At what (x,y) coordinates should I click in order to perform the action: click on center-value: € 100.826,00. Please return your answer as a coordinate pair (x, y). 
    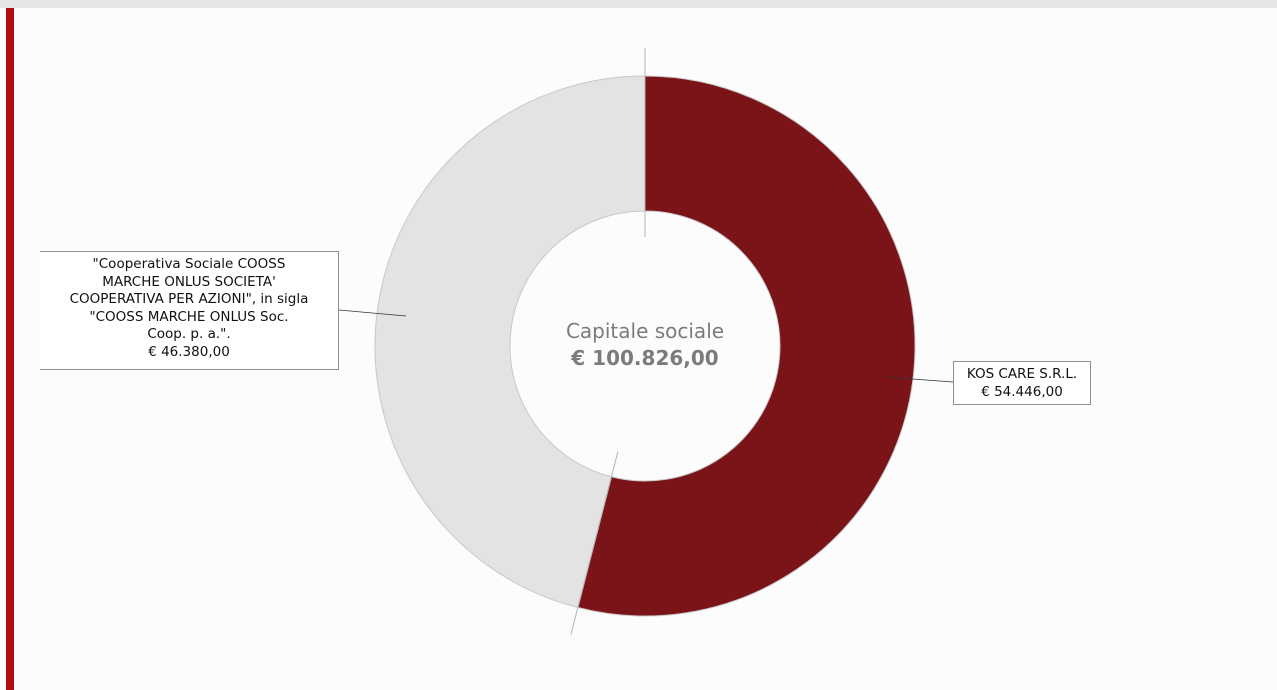
    Looking at the image, I should click on (645, 358).